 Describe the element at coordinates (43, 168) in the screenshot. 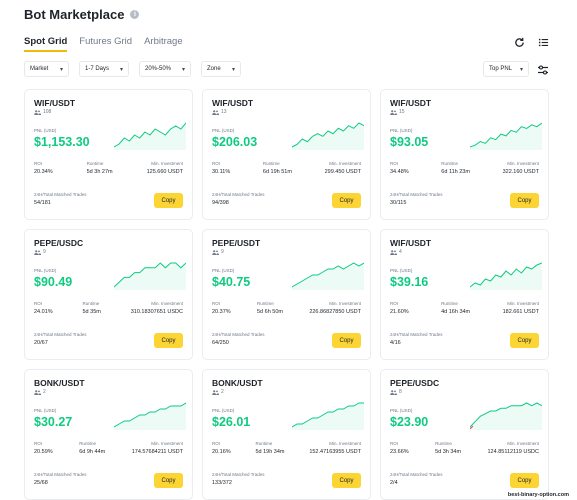

I see `roi-stat: ROI 20.34%` at that location.